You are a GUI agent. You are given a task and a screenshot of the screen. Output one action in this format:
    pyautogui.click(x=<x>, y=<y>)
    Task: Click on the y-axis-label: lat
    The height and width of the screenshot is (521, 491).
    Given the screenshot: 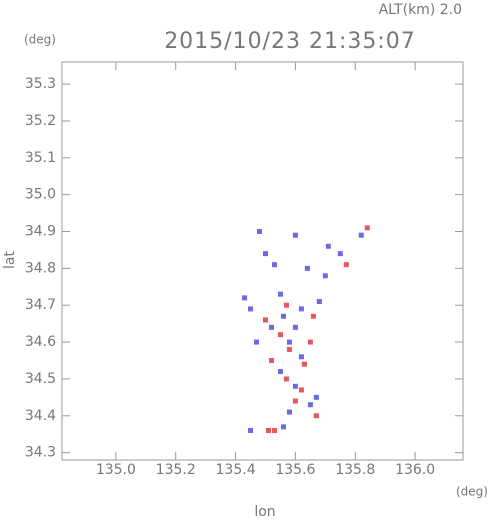 What is the action you would take?
    pyautogui.click(x=10, y=260)
    